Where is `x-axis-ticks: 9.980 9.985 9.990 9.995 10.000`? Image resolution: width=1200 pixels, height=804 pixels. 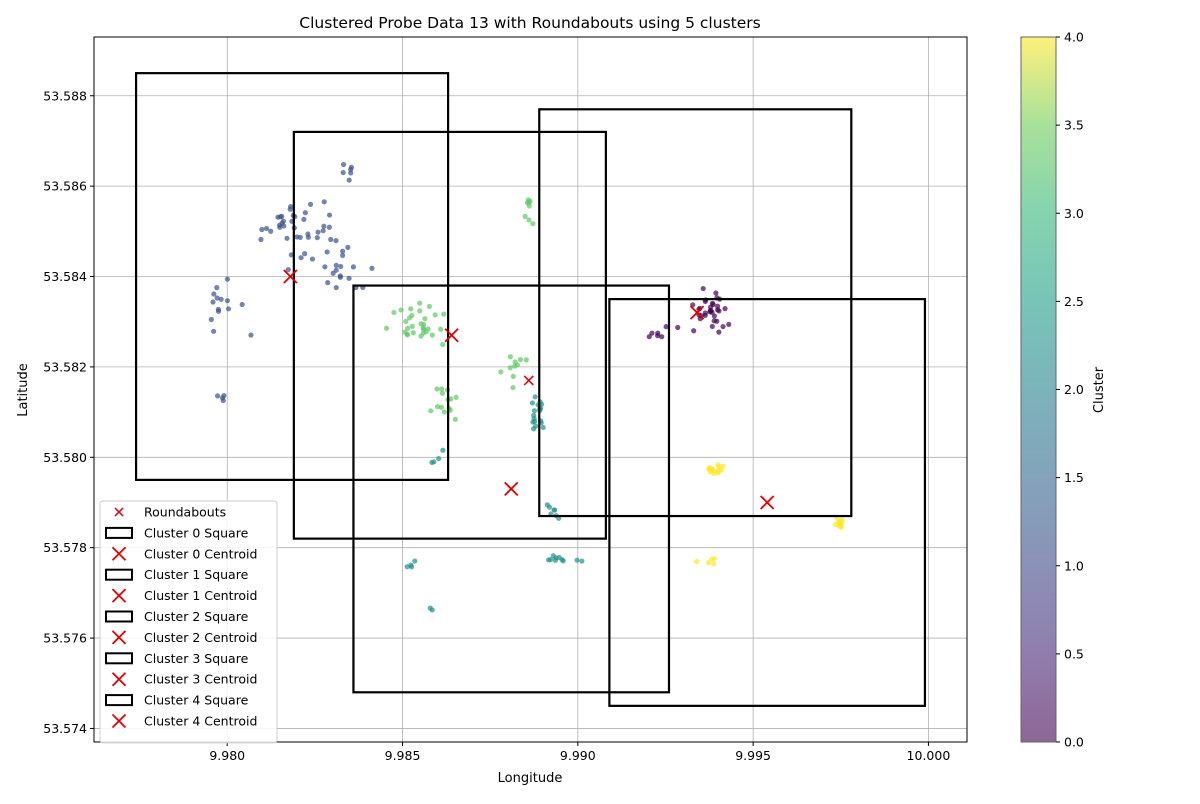
x-axis-ticks: 9.980 9.985 9.990 9.995 10.000 is located at coordinates (579, 752).